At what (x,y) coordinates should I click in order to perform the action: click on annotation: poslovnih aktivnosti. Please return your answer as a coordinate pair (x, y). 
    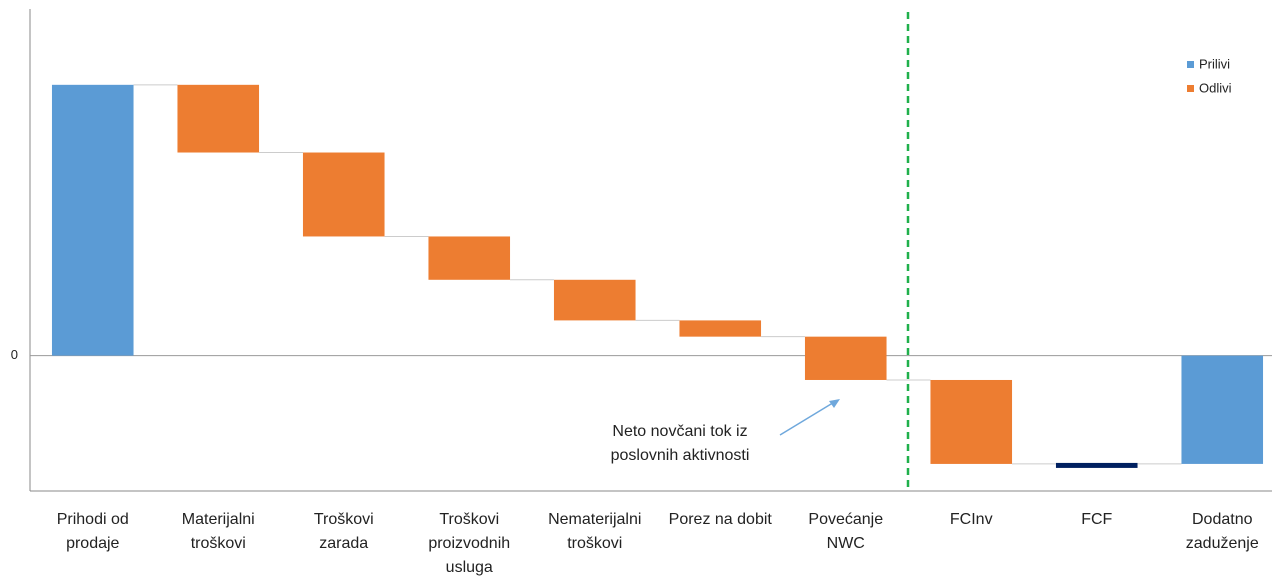
    Looking at the image, I should click on (680, 455).